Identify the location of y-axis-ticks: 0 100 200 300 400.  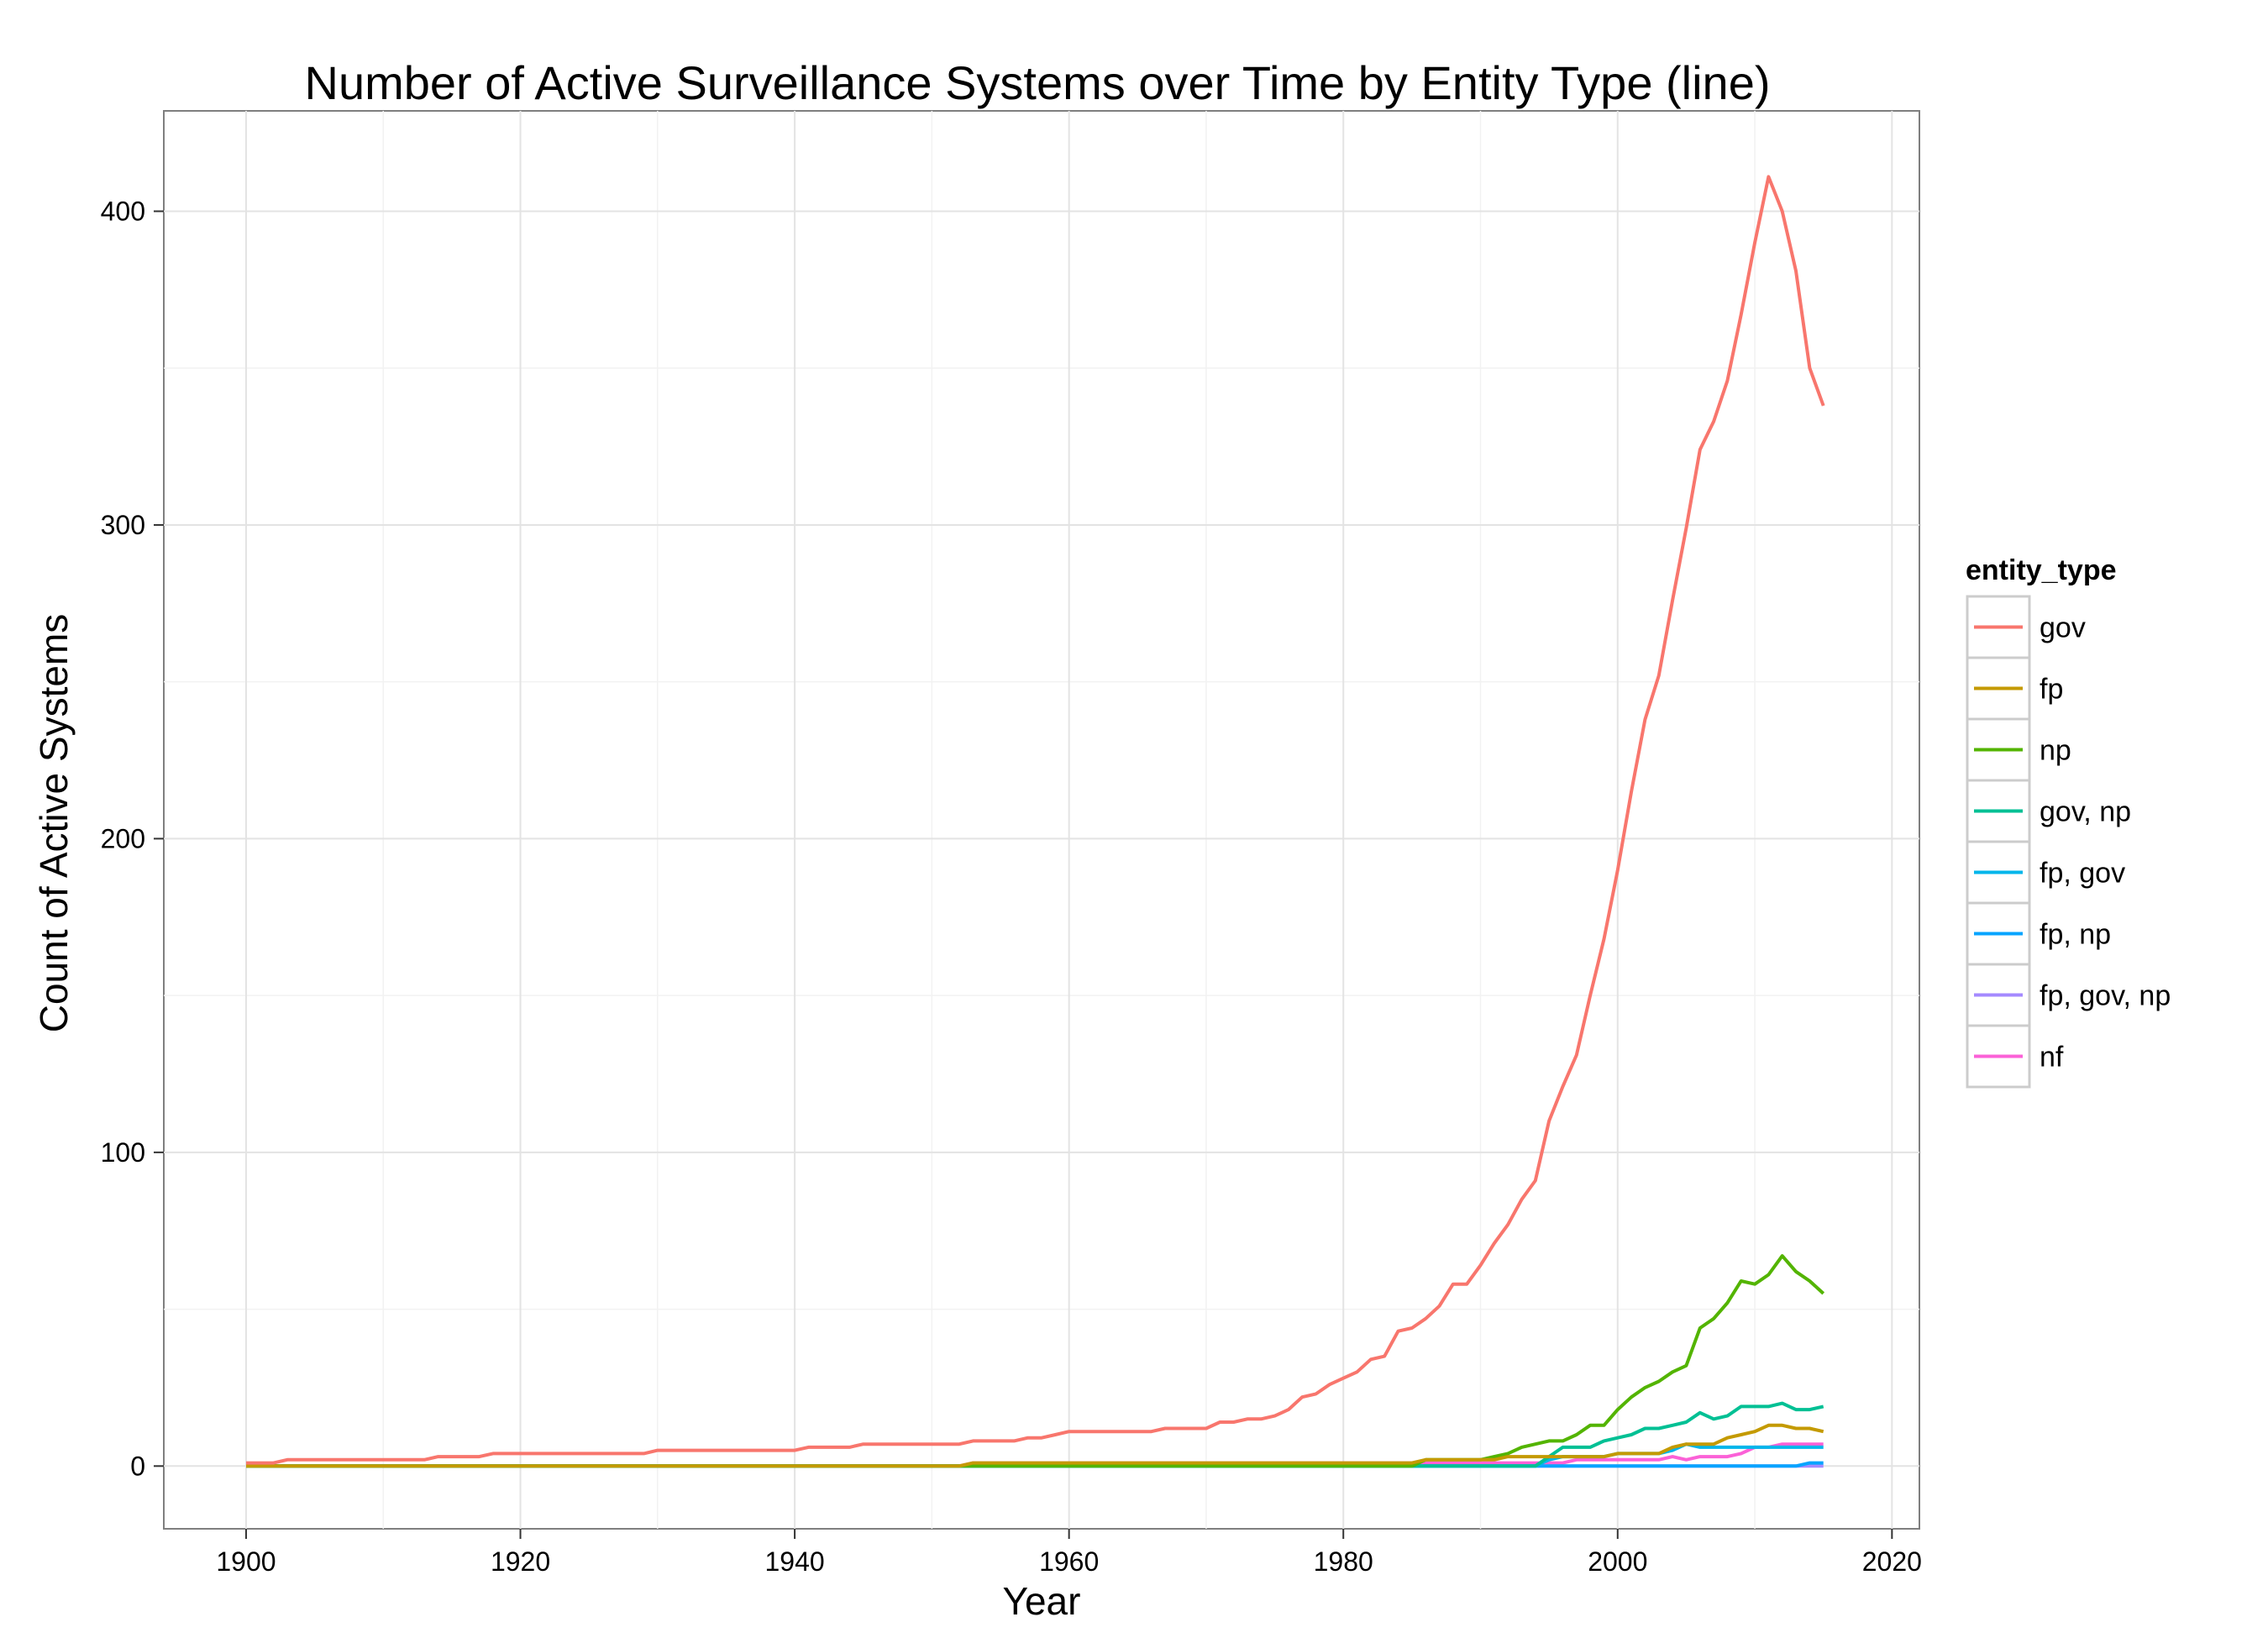
(132, 839).